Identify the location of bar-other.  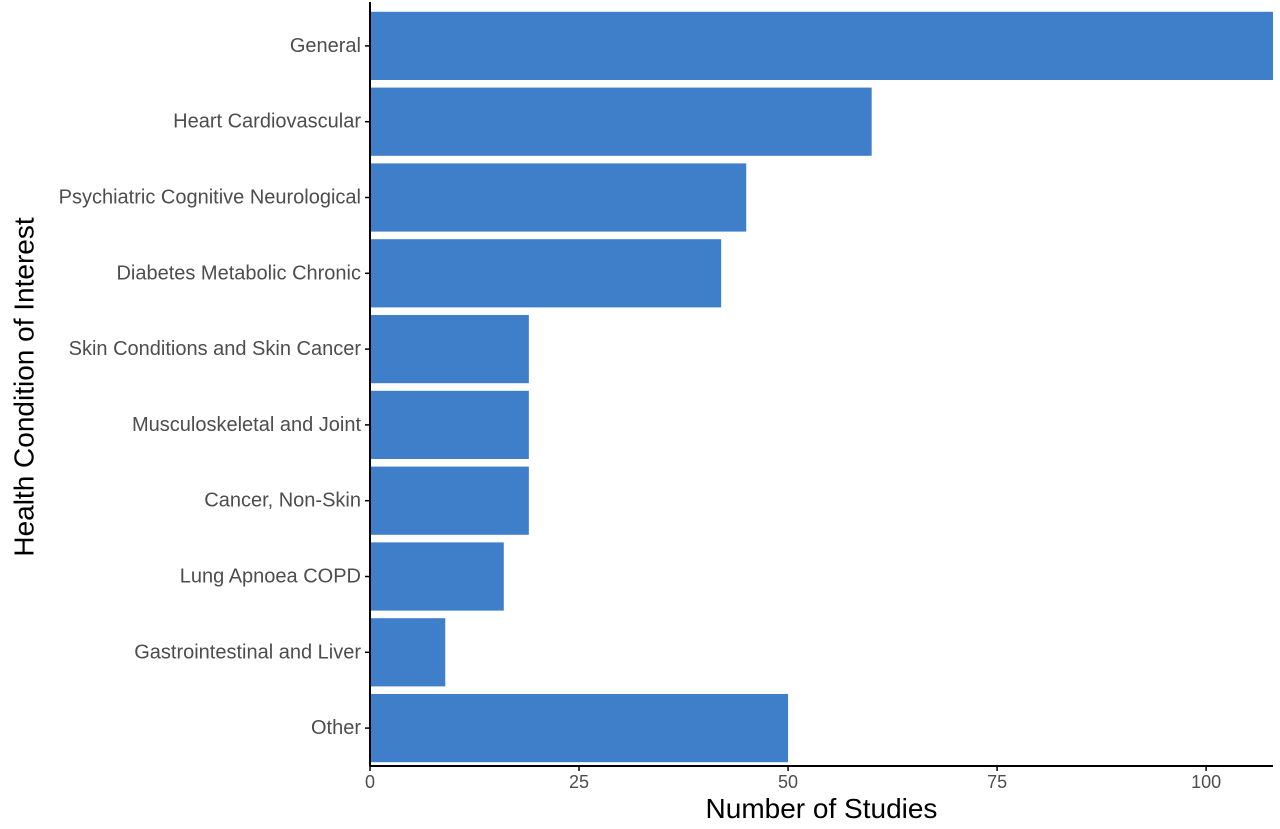
(579, 728).